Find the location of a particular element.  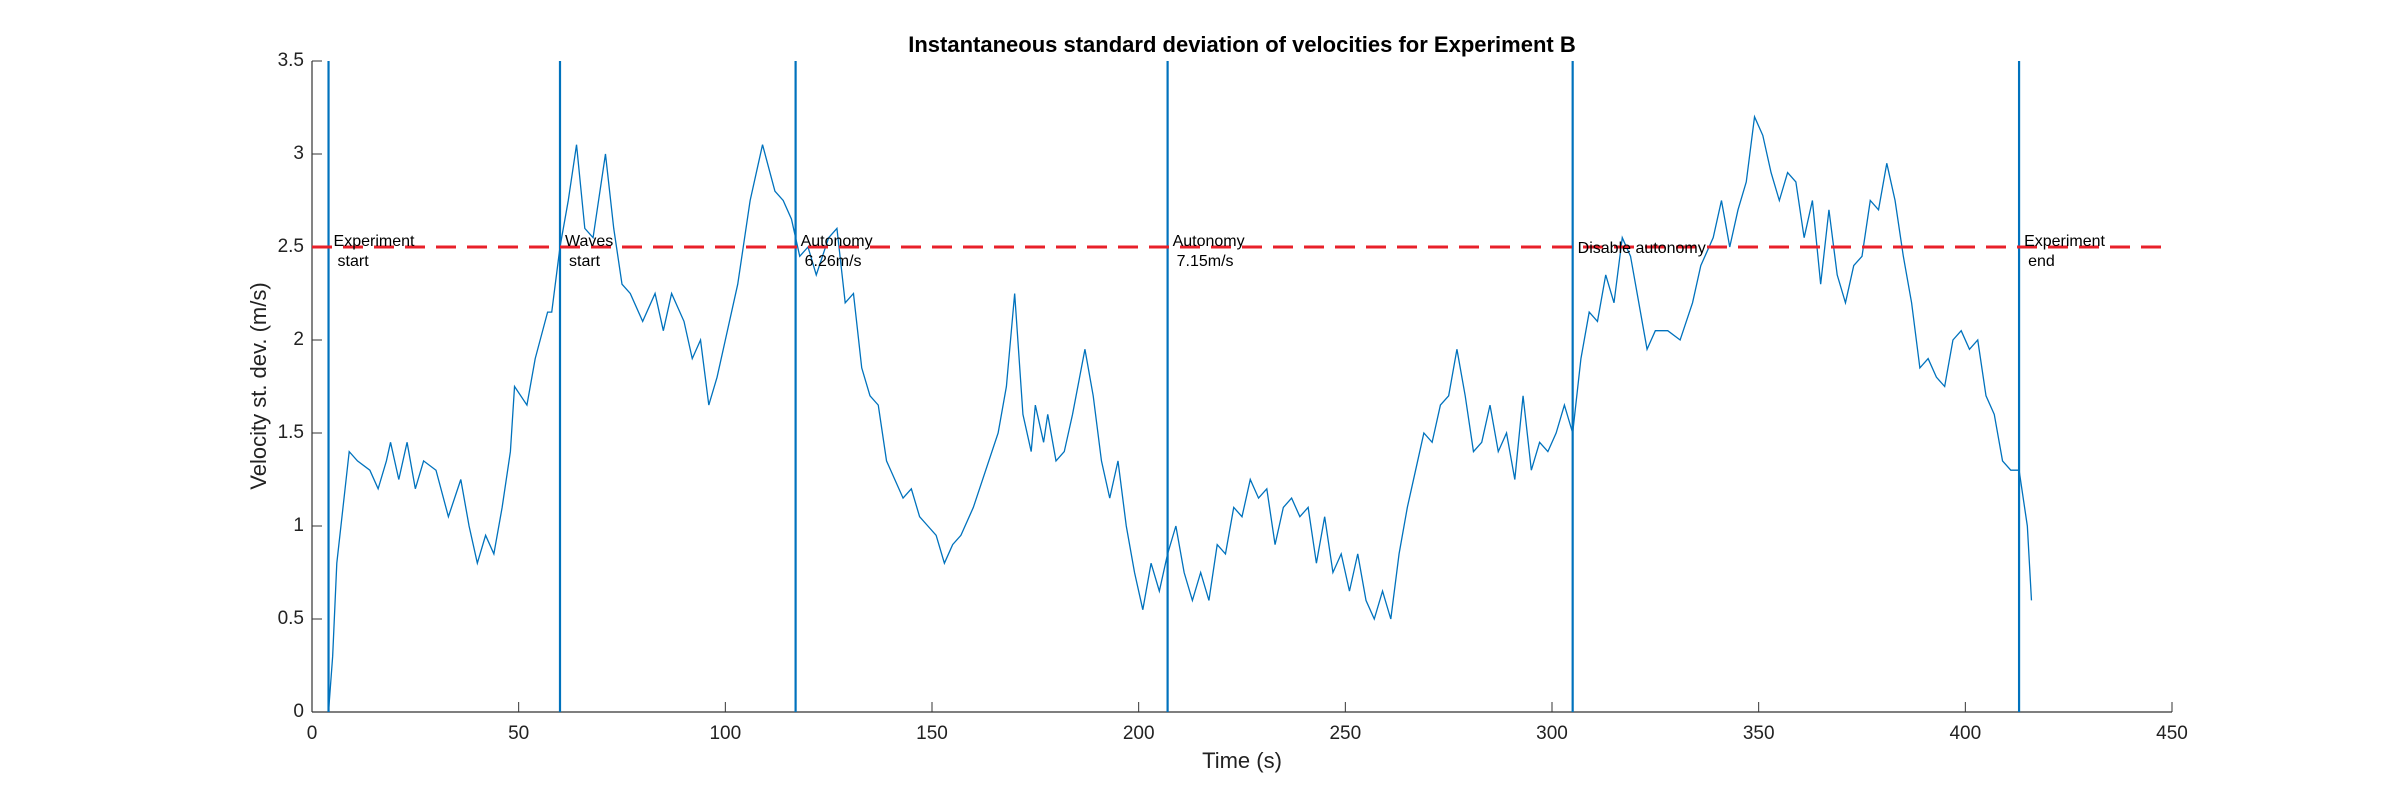

y-axis-label: Velocity st. dev. (m/s) is located at coordinates (258, 385).